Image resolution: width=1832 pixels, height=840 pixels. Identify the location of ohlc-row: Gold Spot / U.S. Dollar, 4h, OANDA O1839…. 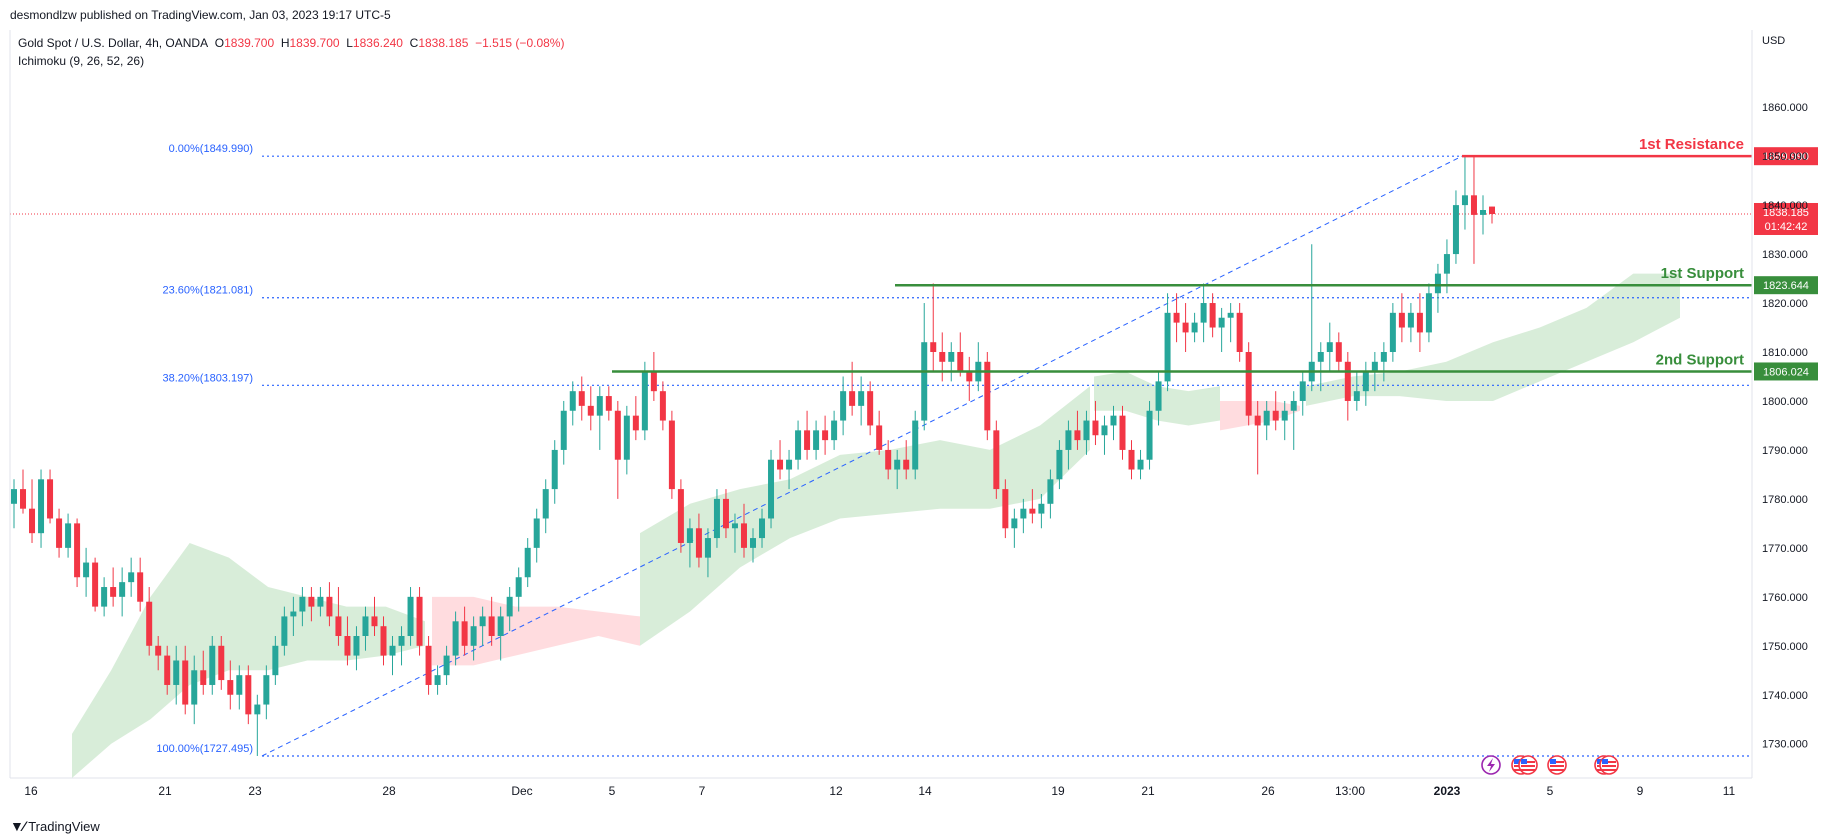
(291, 43).